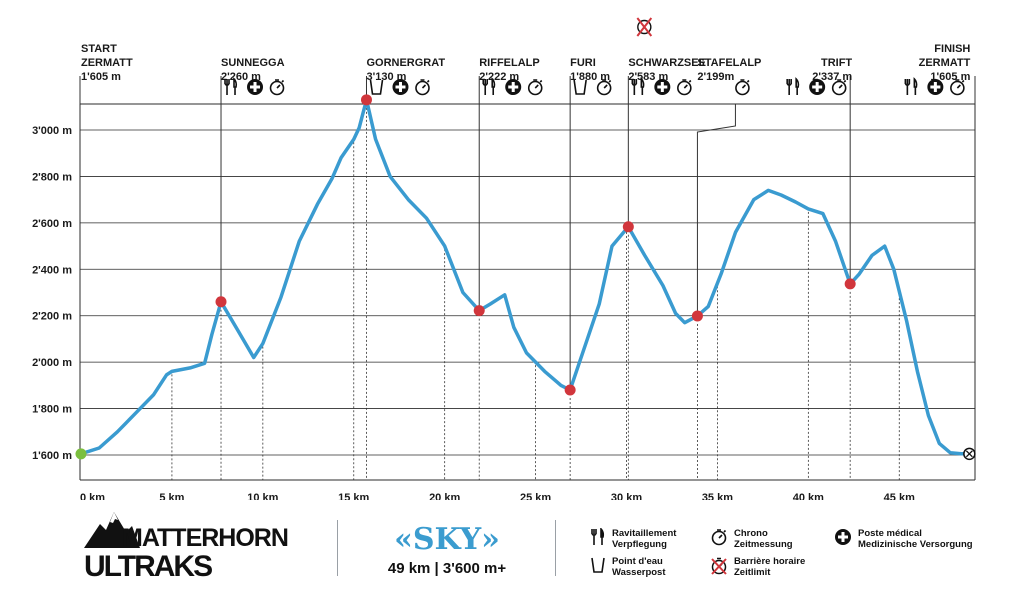  Describe the element at coordinates (945, 63) in the screenshot. I see `checkpoint-name: ZERMATT` at that location.